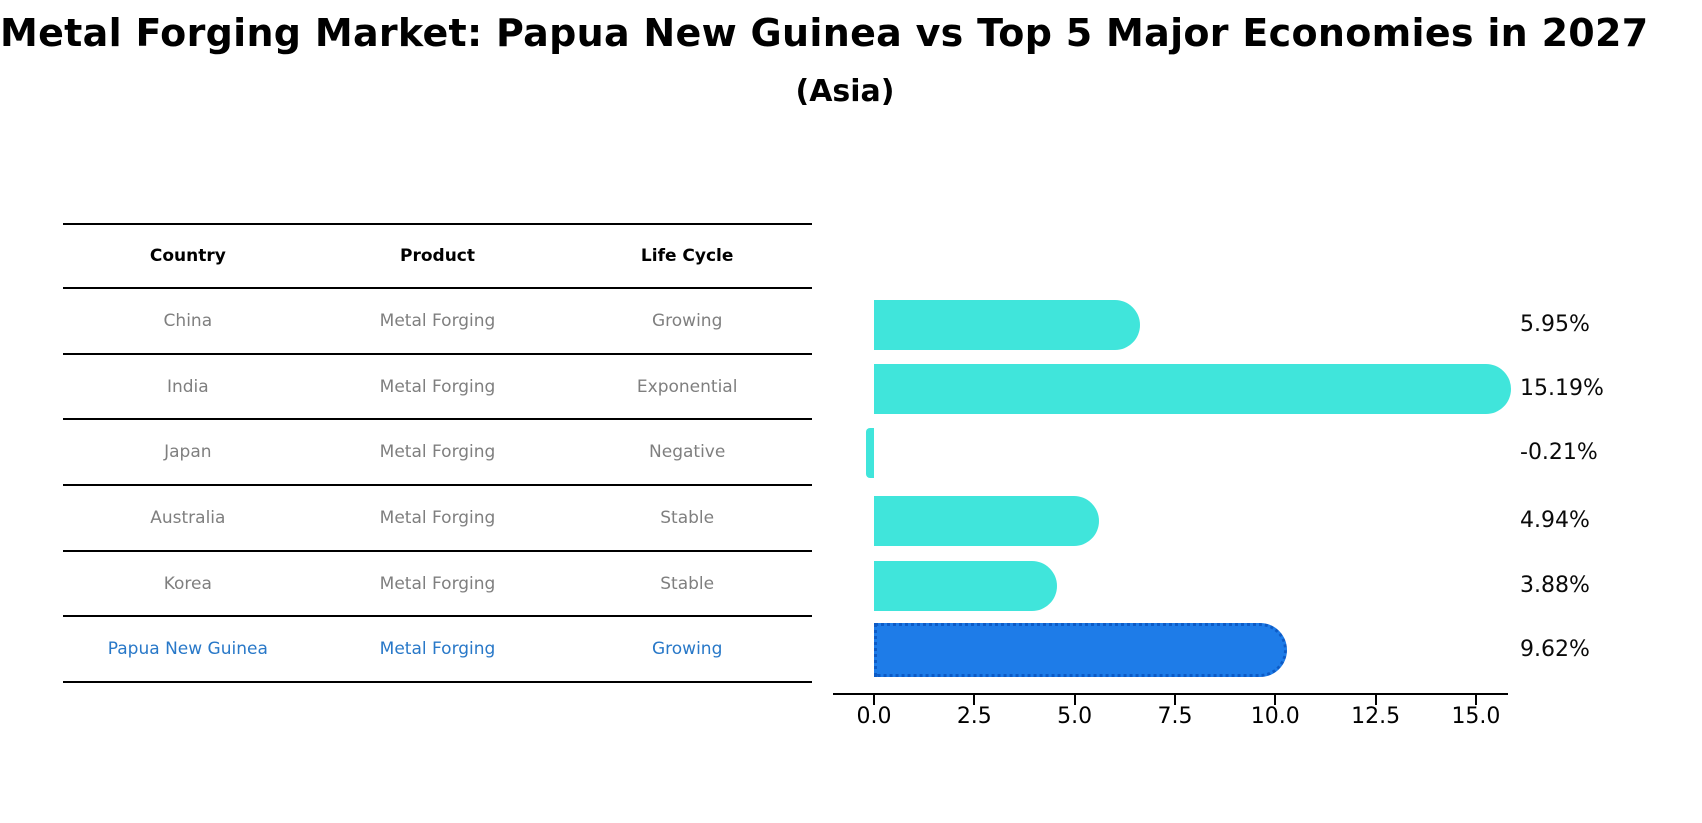  I want to click on cell-country: China, so click(188, 320).